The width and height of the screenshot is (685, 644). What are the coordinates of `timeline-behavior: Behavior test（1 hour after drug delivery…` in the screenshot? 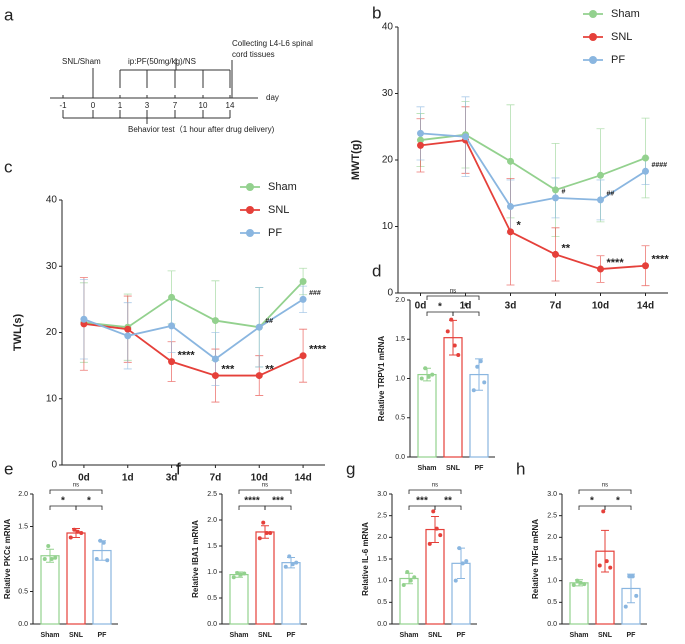 It's located at (201, 129).